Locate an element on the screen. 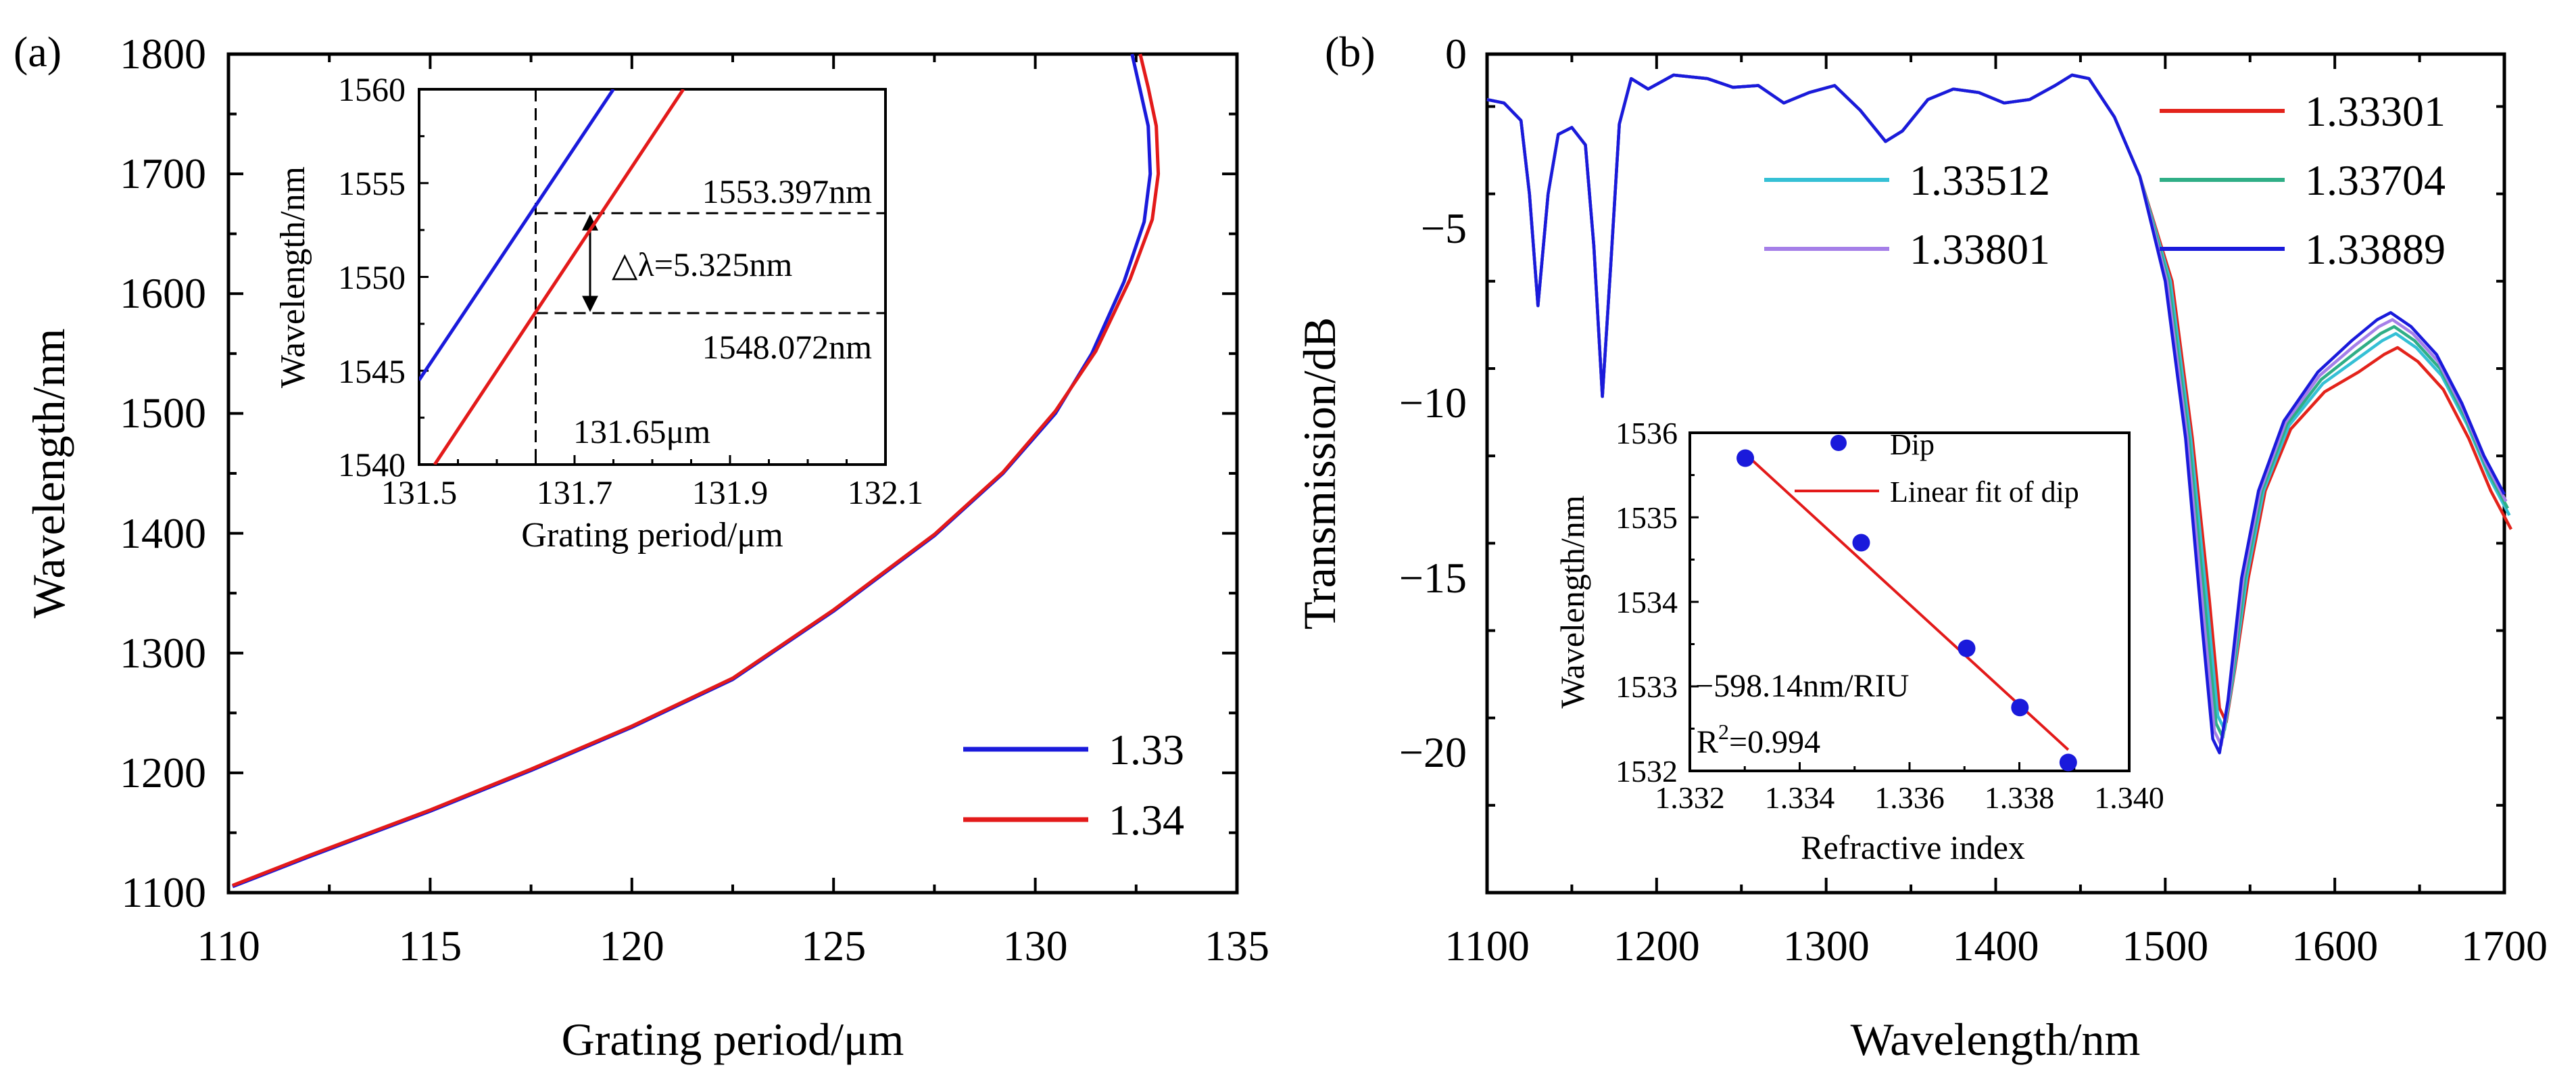  bi-xtick-2: 1.336 is located at coordinates (1909, 797).